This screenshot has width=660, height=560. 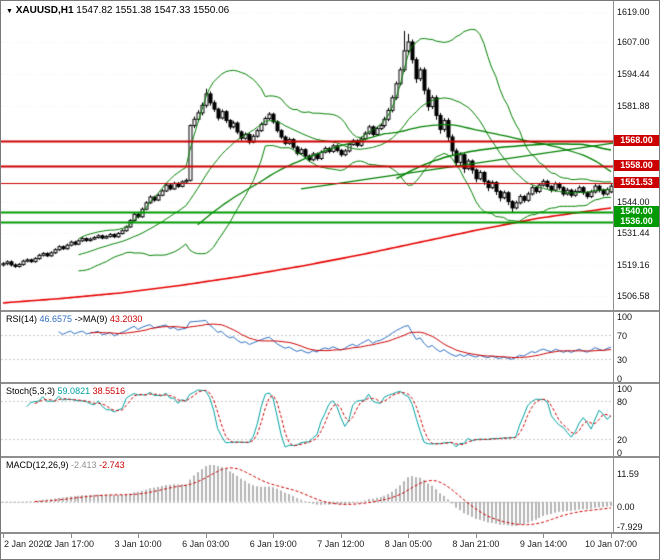 What do you see at coordinates (611, 544) in the screenshot?
I see `time-axis-label: 10 Jan 07:00` at bounding box center [611, 544].